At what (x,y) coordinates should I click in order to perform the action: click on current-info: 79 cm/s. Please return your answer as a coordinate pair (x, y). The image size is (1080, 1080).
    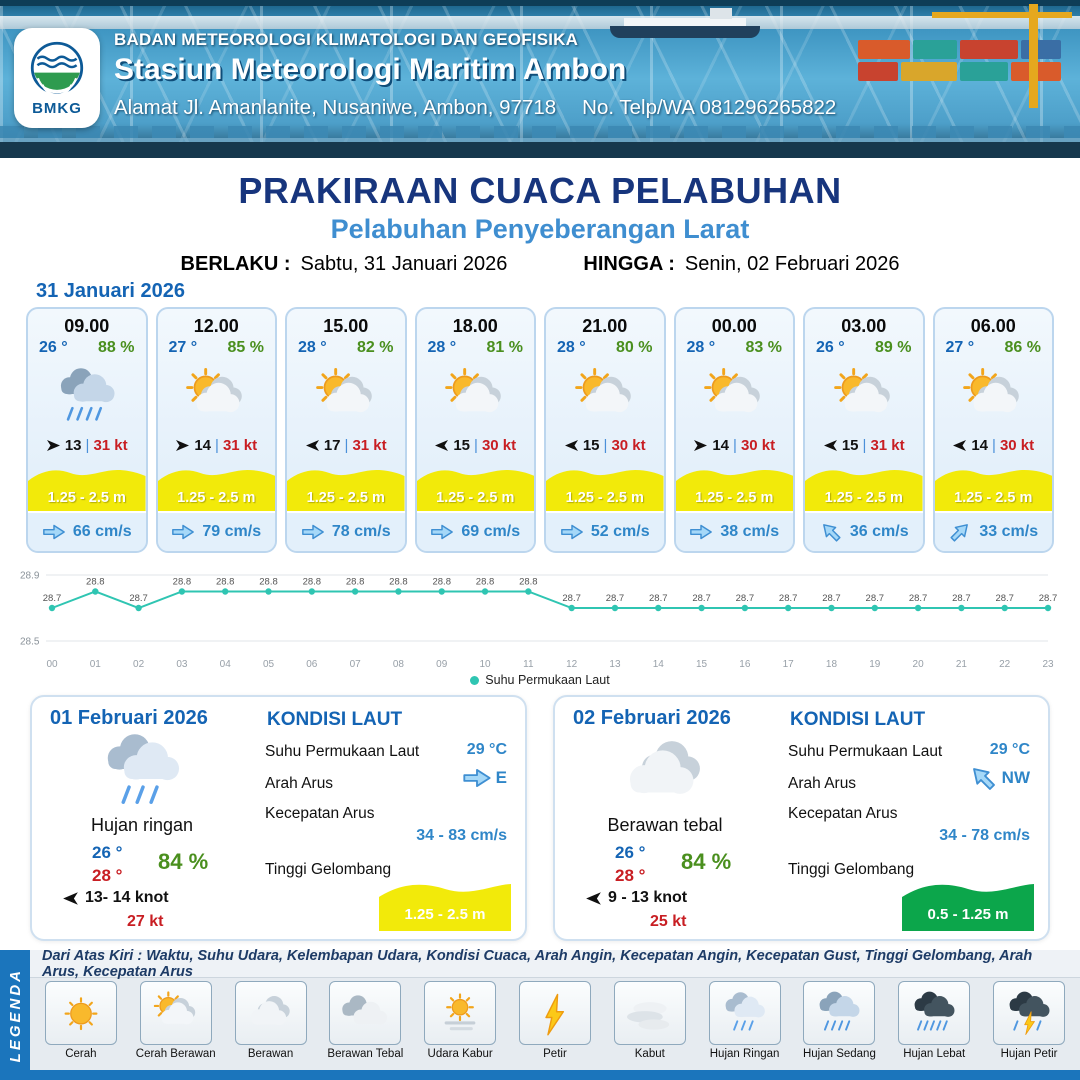
    Looking at the image, I should click on (216, 531).